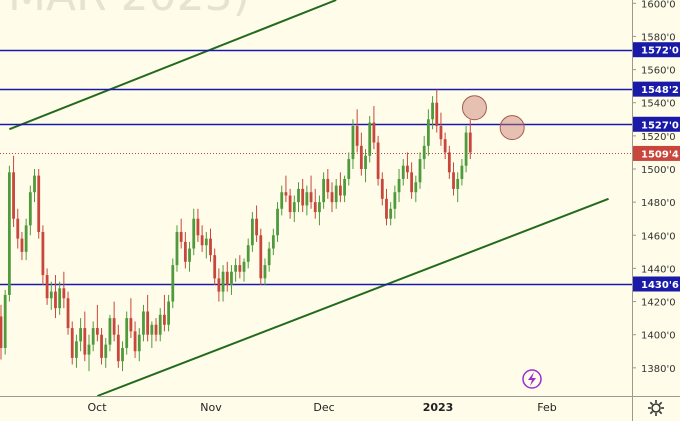 This screenshot has width=680, height=421. What do you see at coordinates (512, 128) in the screenshot?
I see `highlight-circle` at bounding box center [512, 128].